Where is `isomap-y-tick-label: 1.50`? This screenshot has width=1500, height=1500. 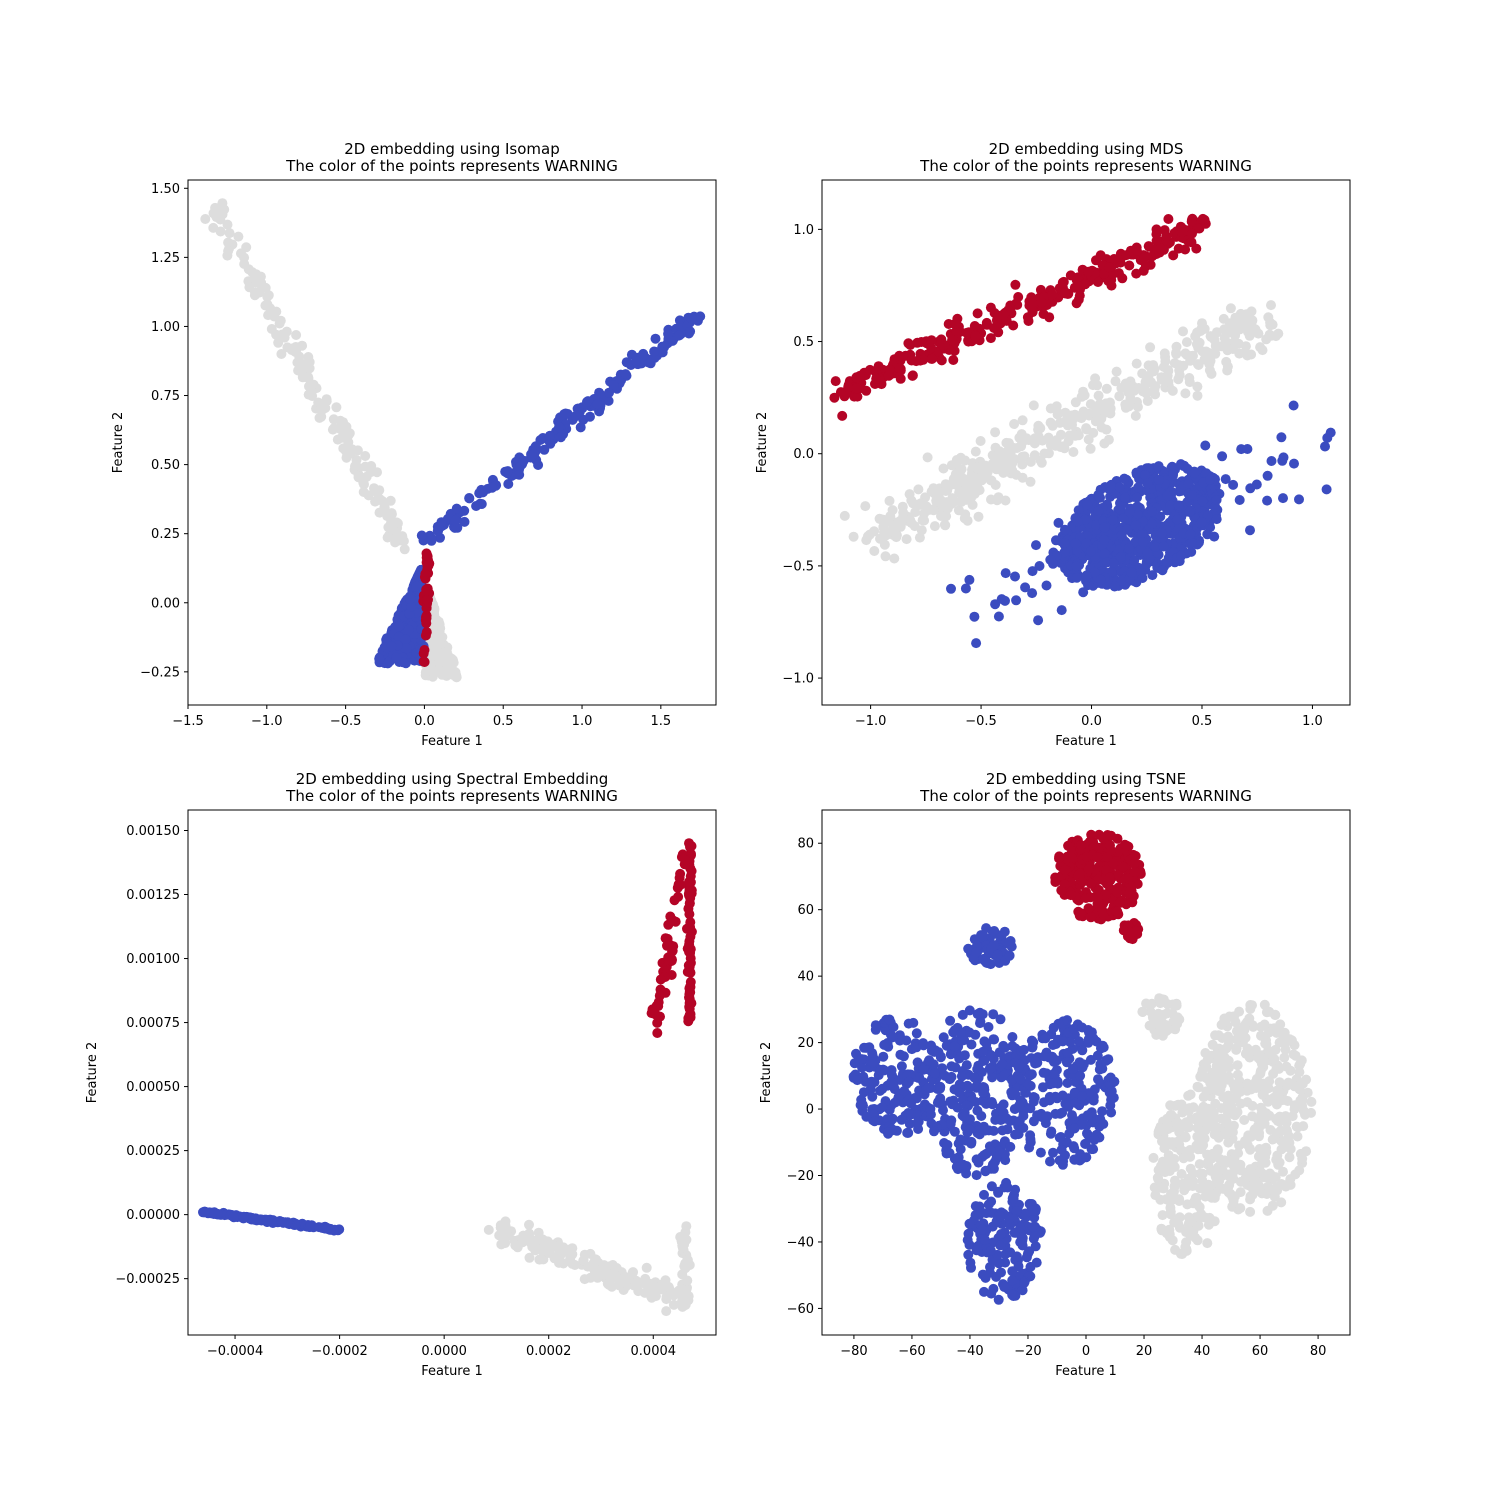 isomap-y-tick-label: 1.50 is located at coordinates (165, 189).